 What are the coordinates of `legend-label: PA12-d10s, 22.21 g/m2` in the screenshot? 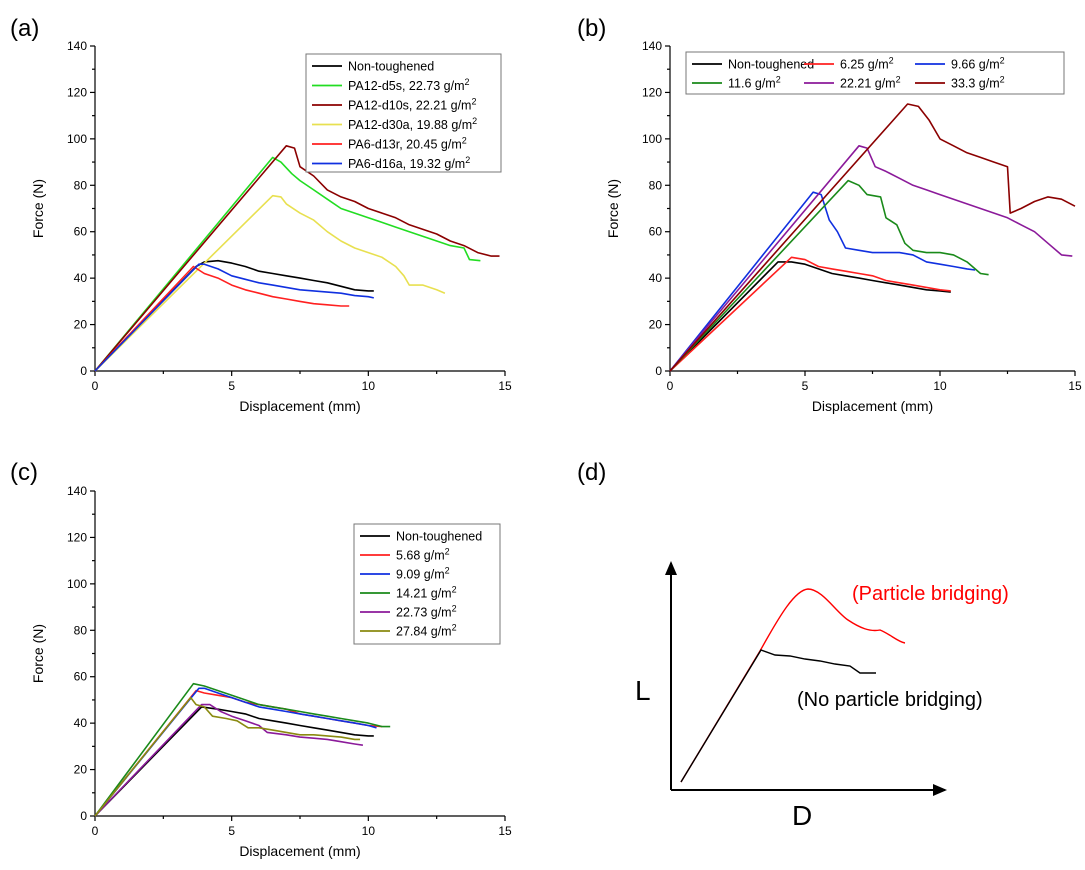 It's located at (412, 105).